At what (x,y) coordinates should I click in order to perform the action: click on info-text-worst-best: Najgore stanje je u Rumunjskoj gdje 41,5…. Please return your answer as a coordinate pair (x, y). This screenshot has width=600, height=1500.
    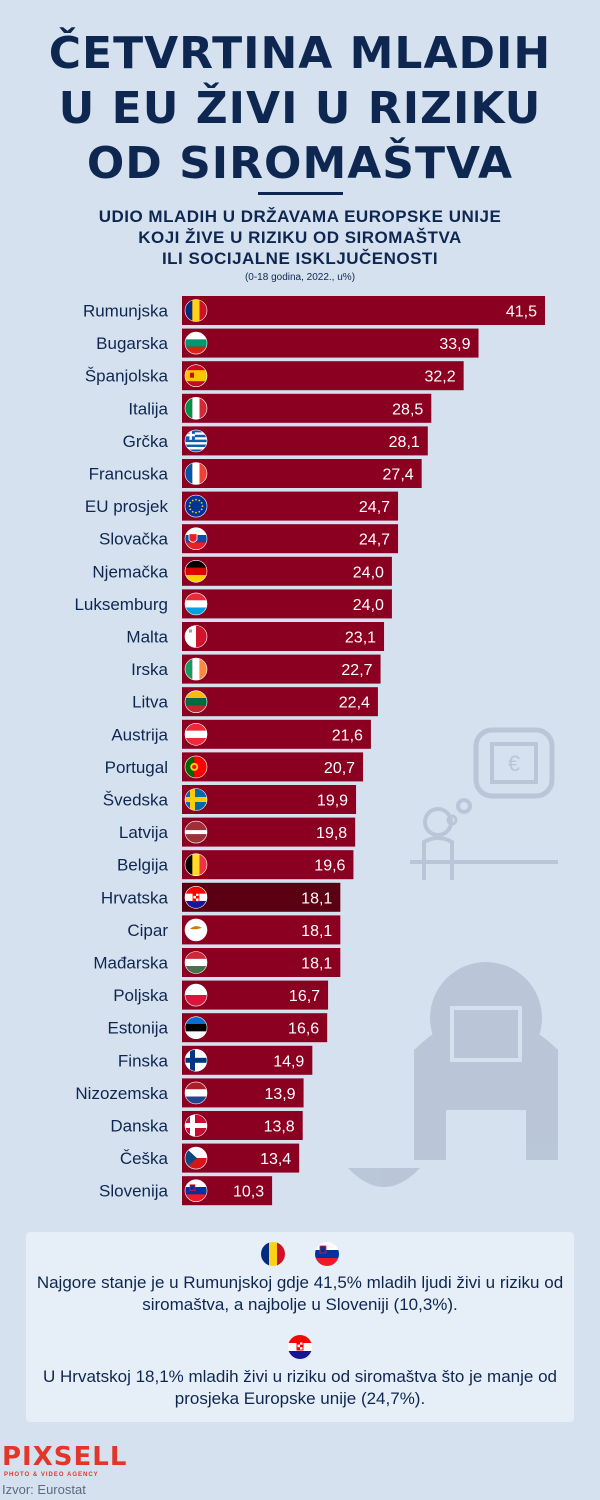
    Looking at the image, I should click on (300, 1293).